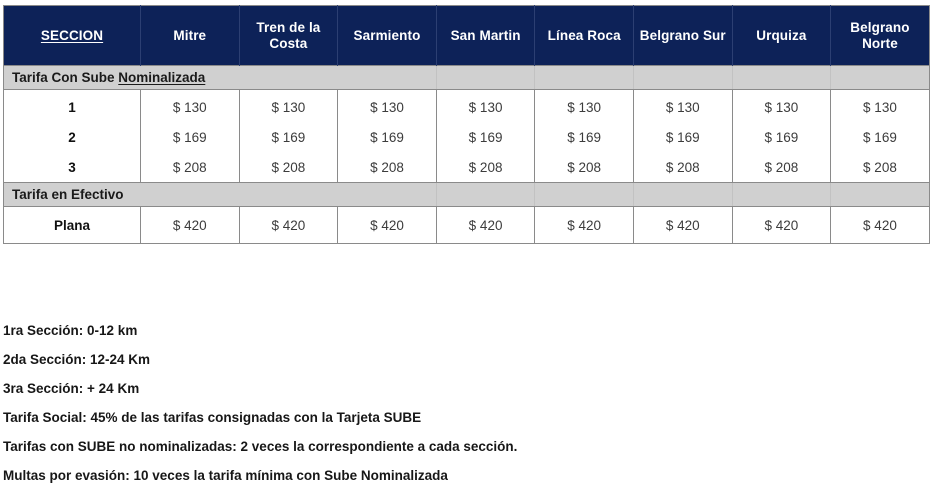 The width and height of the screenshot is (933, 490). Describe the element at coordinates (77, 359) in the screenshot. I see `note-line-seccion-2: 2da Sección: 12-24 Km` at that location.